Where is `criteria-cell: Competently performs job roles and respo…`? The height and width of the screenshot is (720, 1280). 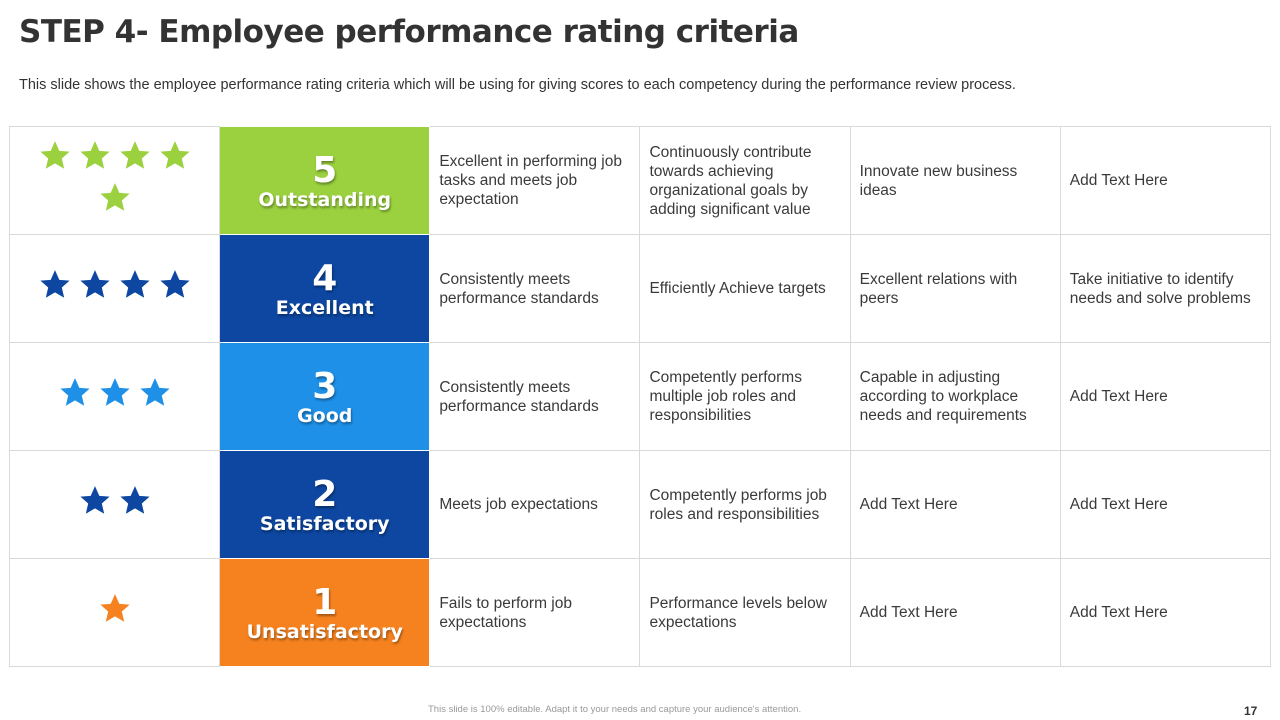 criteria-cell: Competently performs job roles and respo… is located at coordinates (745, 504).